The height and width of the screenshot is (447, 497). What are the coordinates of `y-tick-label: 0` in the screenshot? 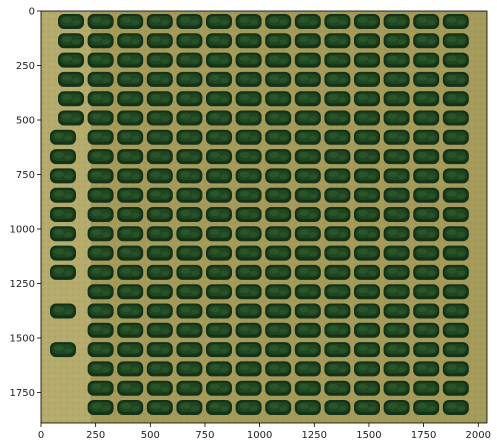 It's located at (32, 12).